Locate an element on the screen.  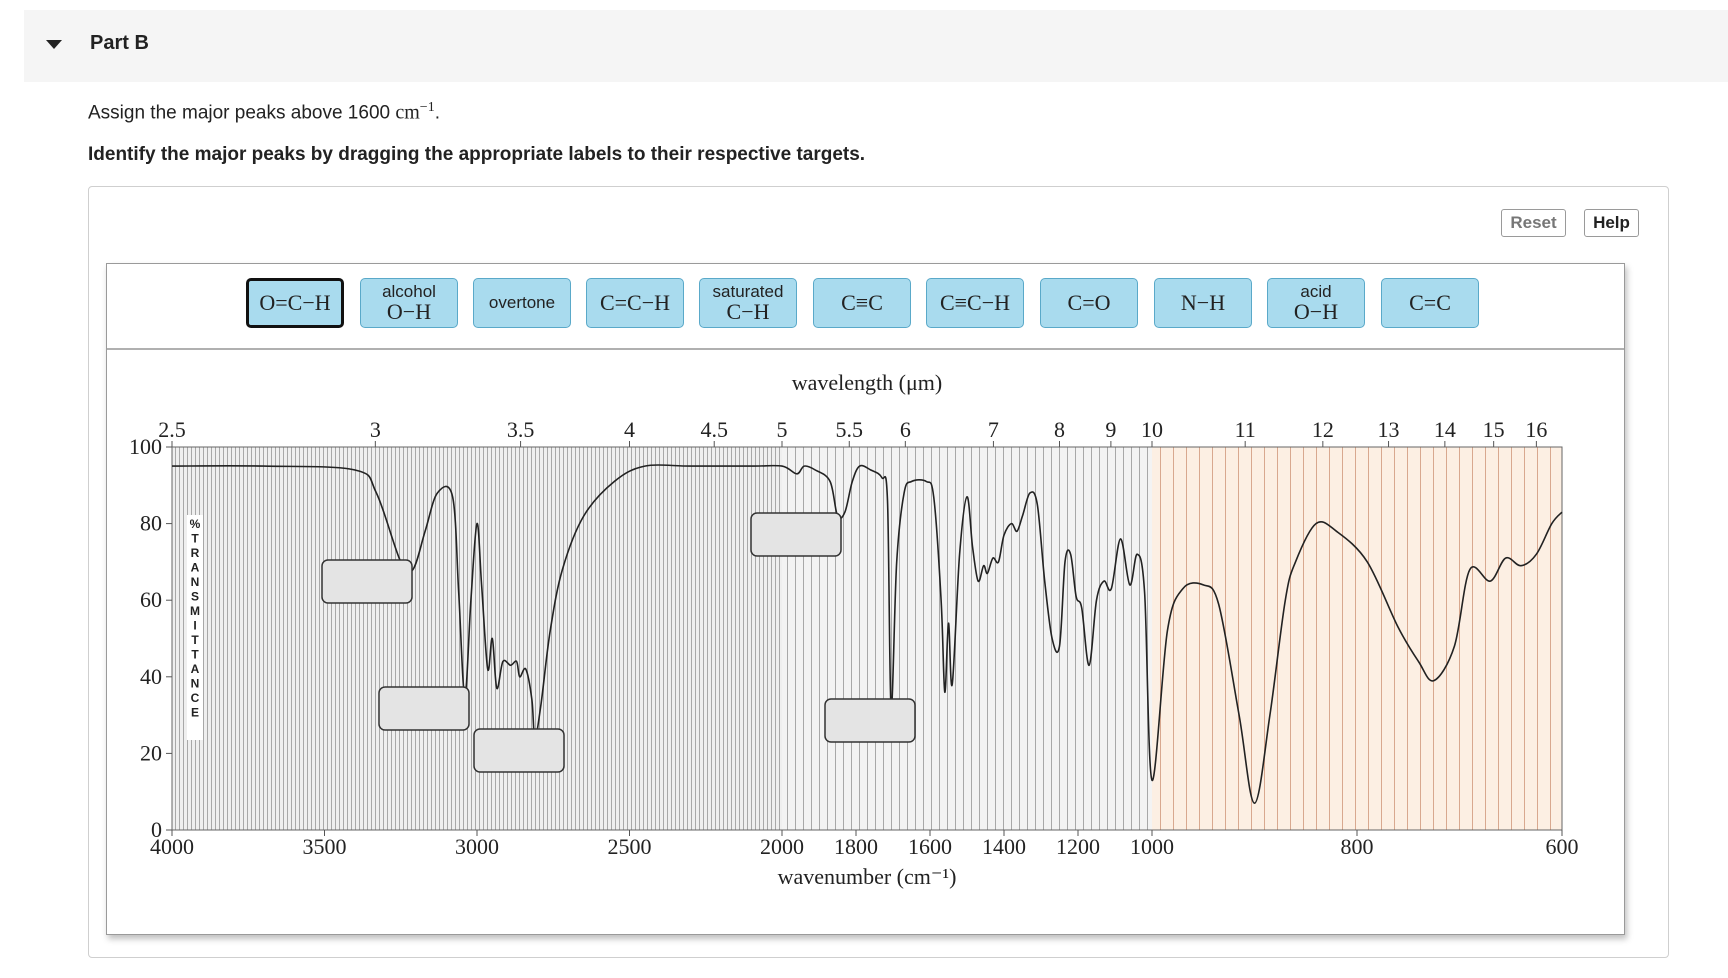
y-axis-label-char: % is located at coordinates (195, 524).